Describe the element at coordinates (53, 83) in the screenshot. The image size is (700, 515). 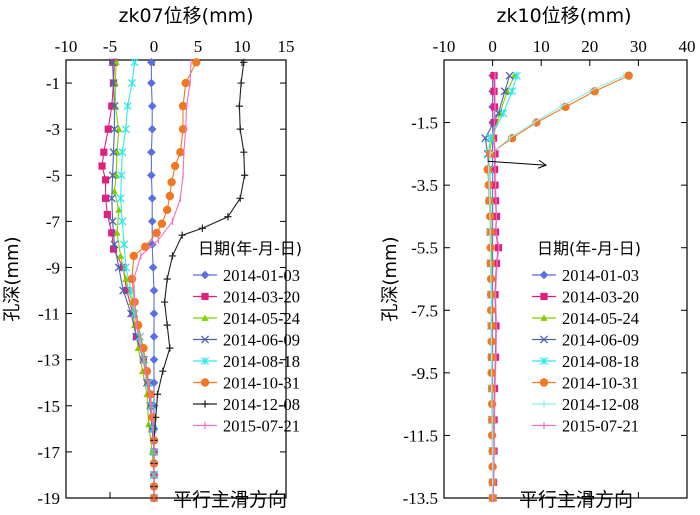
I see `y-tick-label: -1` at that location.